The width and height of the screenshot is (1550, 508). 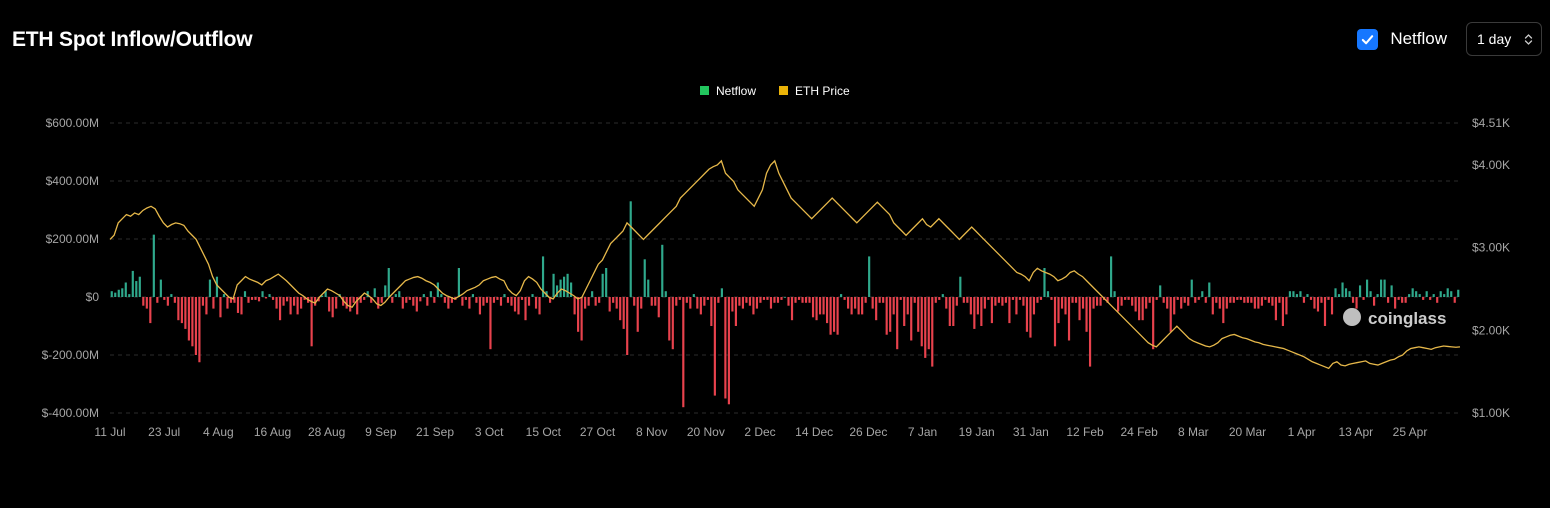 What do you see at coordinates (1504, 39) in the screenshot?
I see `interval-select: 1 day` at bounding box center [1504, 39].